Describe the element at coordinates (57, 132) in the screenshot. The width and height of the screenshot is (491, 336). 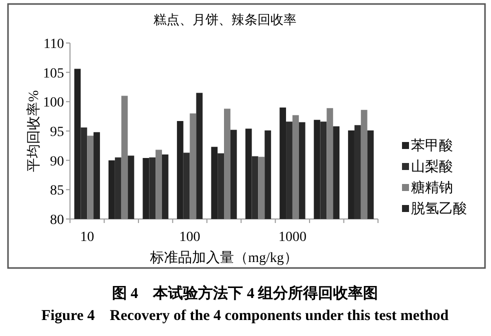
I see `y-tick-label: 95` at that location.